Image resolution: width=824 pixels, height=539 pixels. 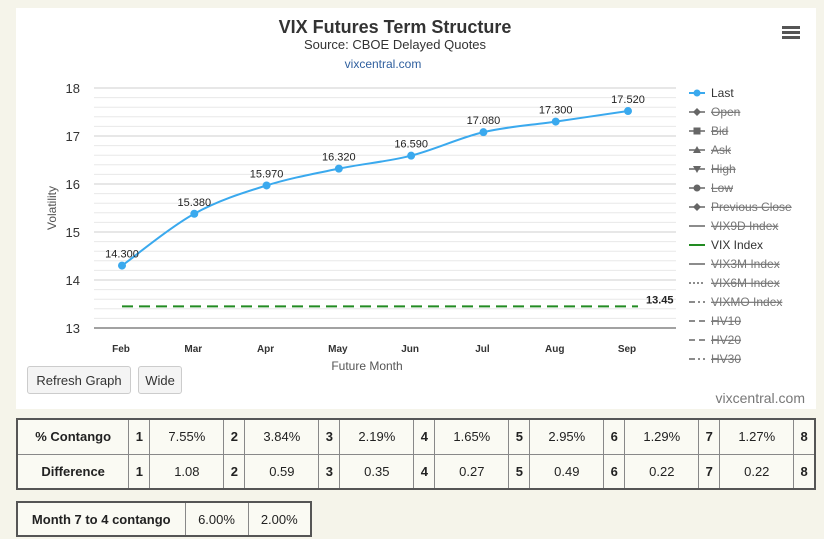 What do you see at coordinates (374, 349) in the screenshot?
I see `x-axis-ticks: Feb Mar Apr May Jun Jul Aug Sep` at bounding box center [374, 349].